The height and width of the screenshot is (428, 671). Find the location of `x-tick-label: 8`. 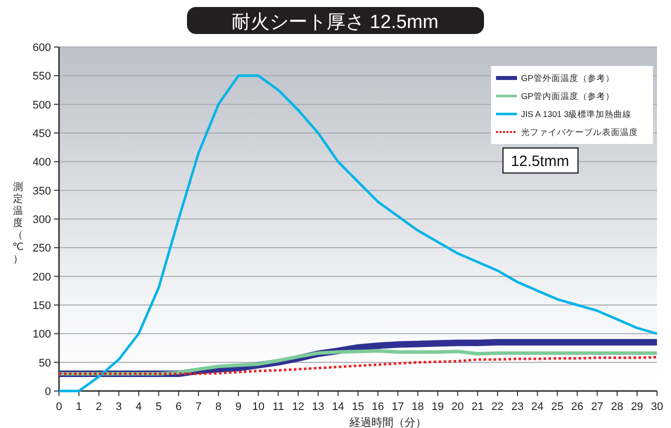

x-tick-label: 8 is located at coordinates (218, 407).